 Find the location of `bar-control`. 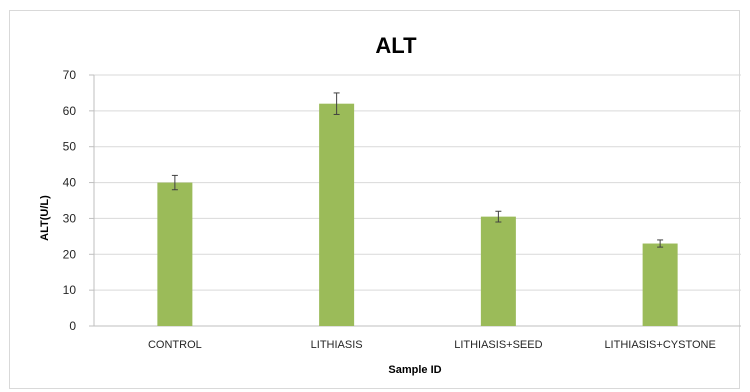

bar-control is located at coordinates (175, 254).